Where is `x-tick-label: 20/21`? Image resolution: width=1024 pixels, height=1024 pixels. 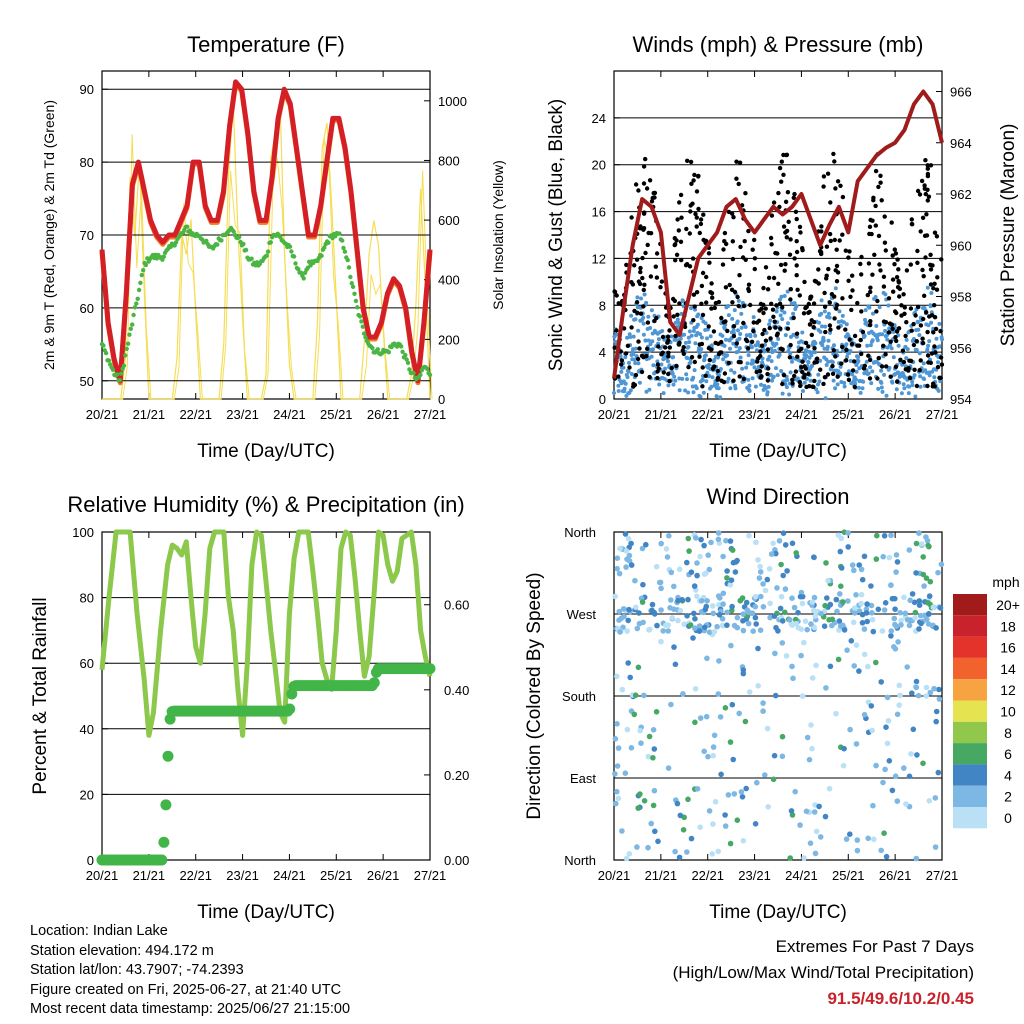 x-tick-label: 20/21 is located at coordinates (614, 414).